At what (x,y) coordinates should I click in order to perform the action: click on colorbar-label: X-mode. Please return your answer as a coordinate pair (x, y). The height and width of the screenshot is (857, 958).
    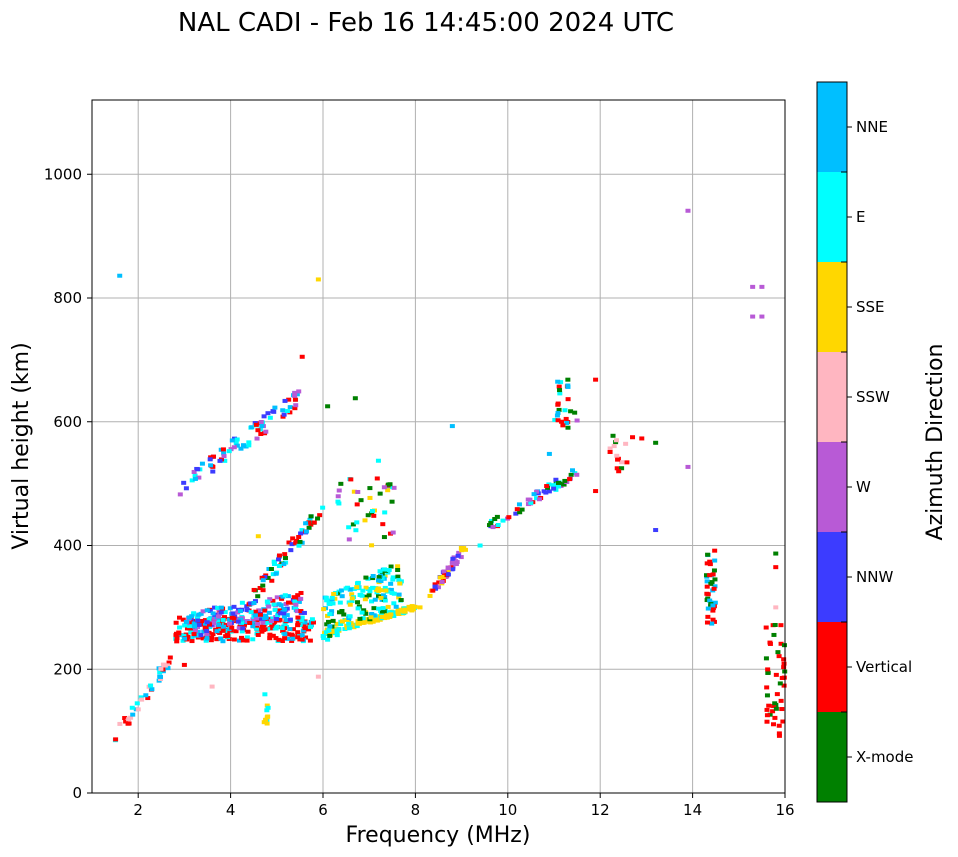
    Looking at the image, I should click on (884, 757).